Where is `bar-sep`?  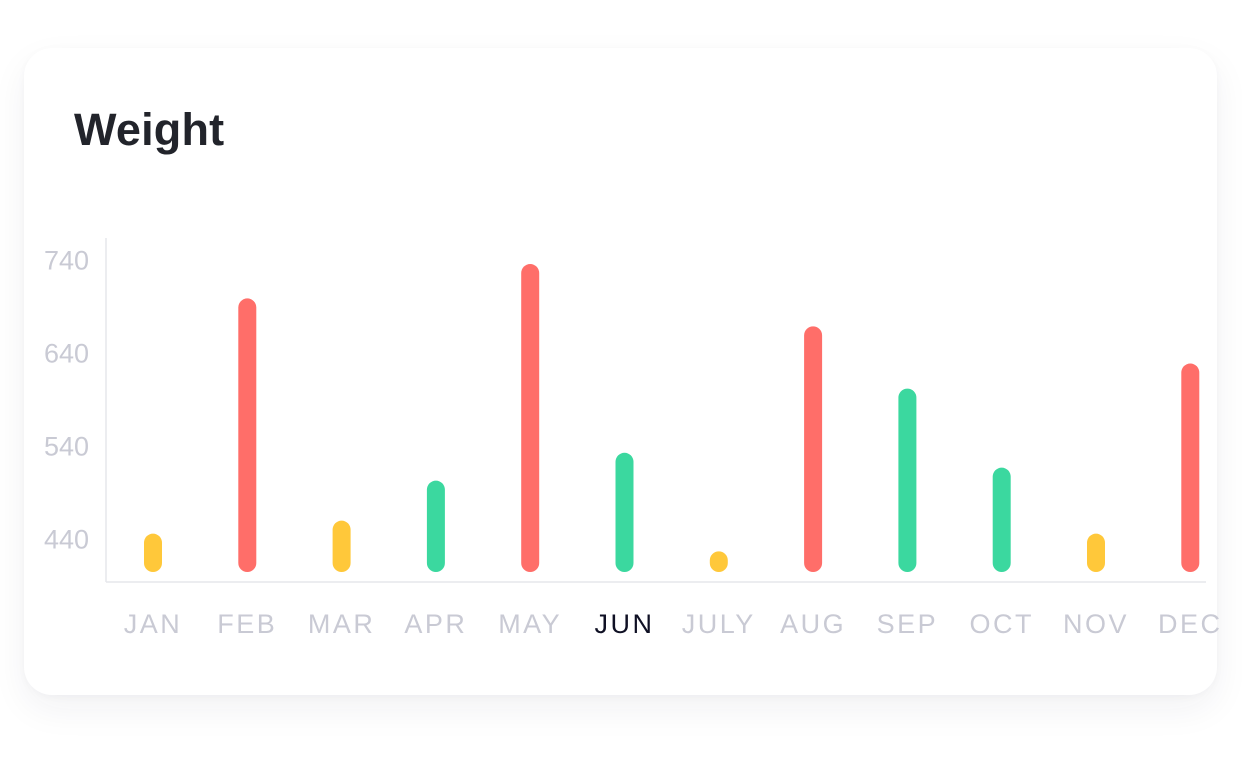
bar-sep is located at coordinates (907, 480).